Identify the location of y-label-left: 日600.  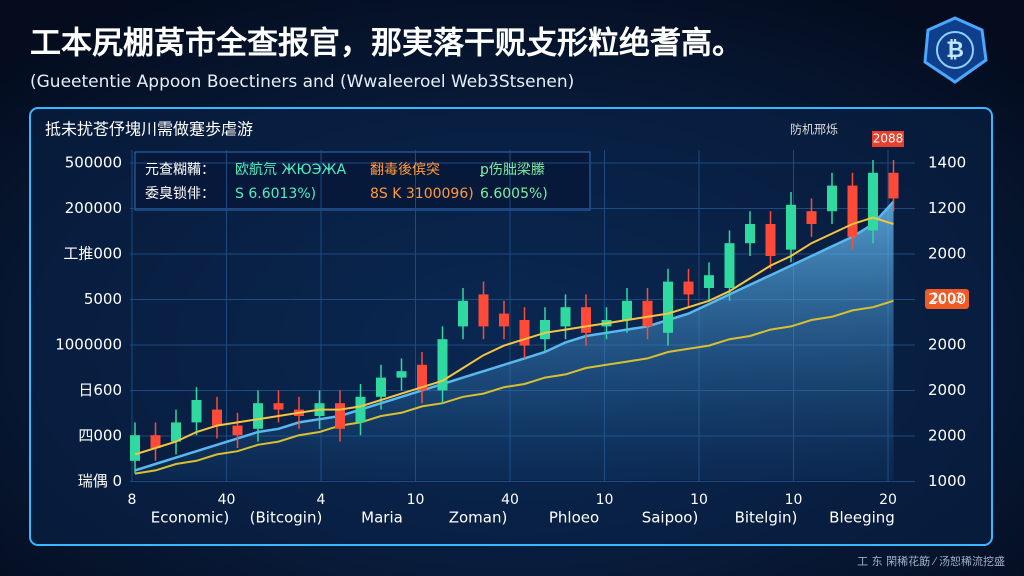
(100, 390).